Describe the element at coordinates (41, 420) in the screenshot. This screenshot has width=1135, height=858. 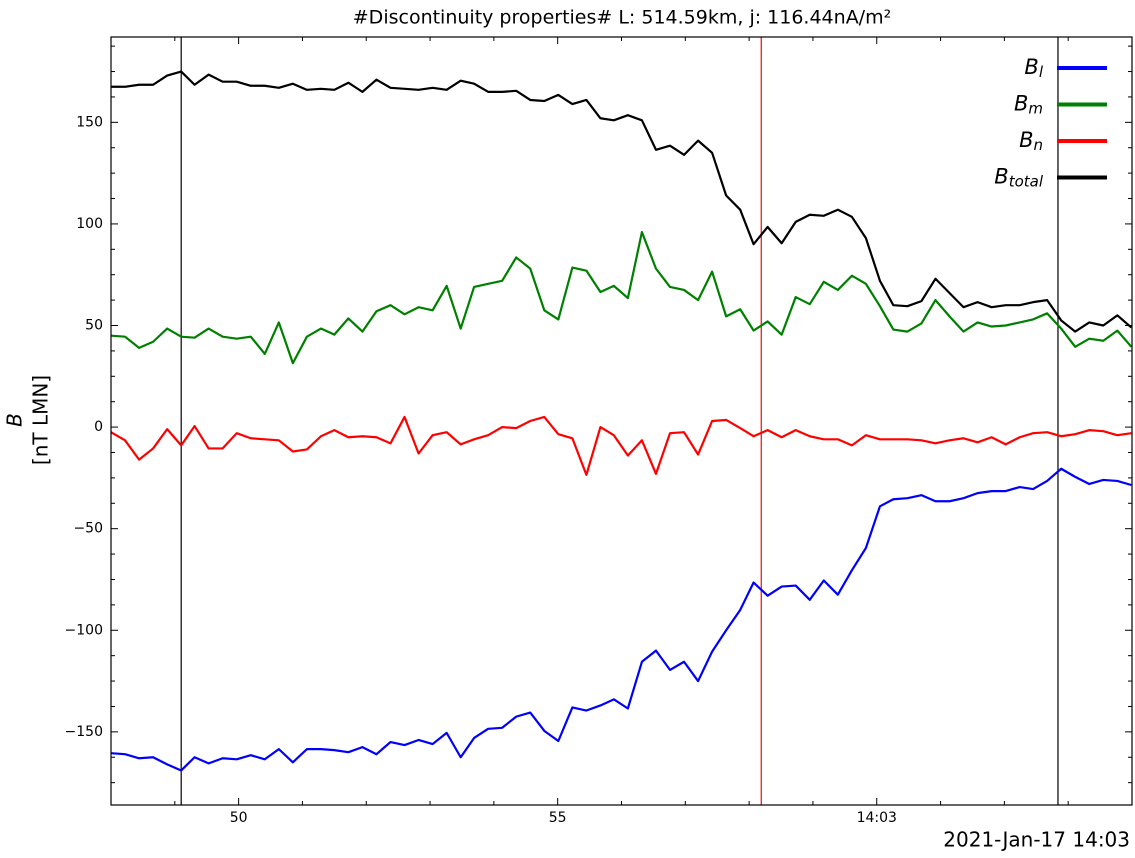
I see `y-axis-unit: [nT LMN]` at that location.